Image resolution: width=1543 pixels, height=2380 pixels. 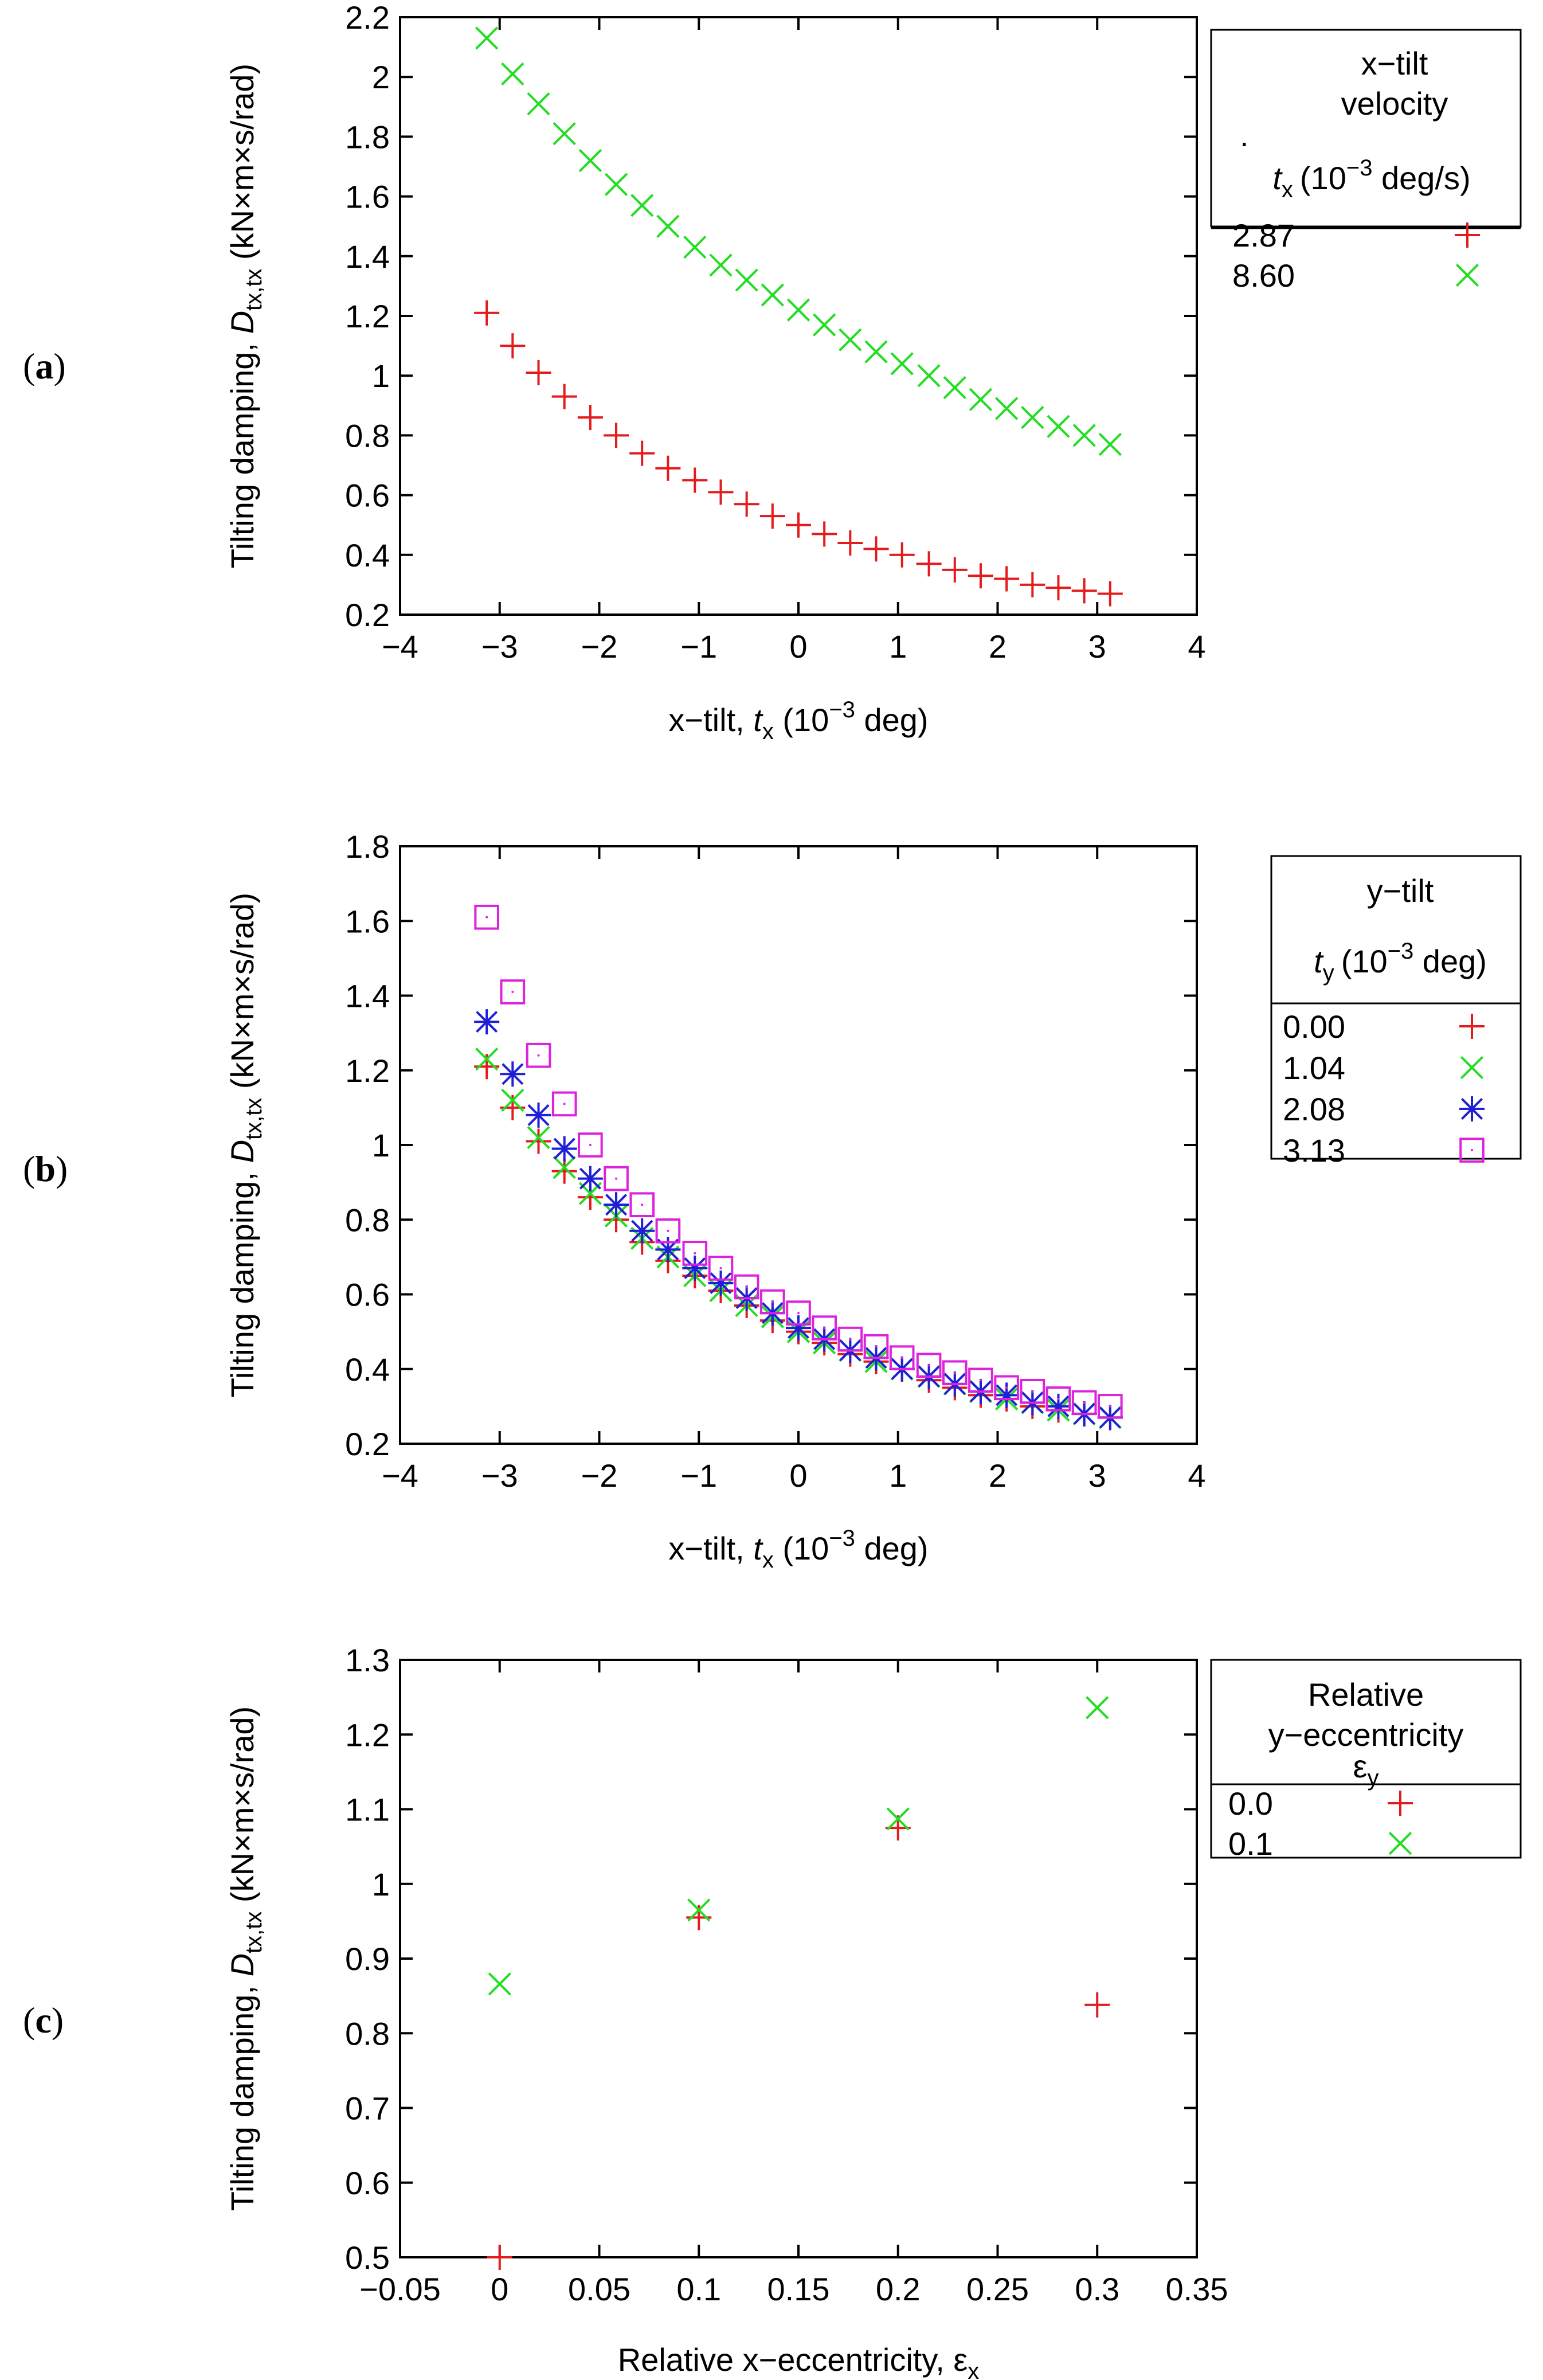 What do you see at coordinates (898, 647) in the screenshot?
I see `x-tick-label: 1` at bounding box center [898, 647].